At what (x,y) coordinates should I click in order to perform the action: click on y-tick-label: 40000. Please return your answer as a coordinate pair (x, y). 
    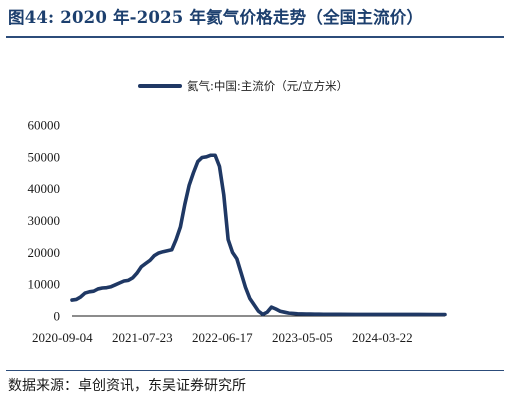
    Looking at the image, I should click on (44, 188).